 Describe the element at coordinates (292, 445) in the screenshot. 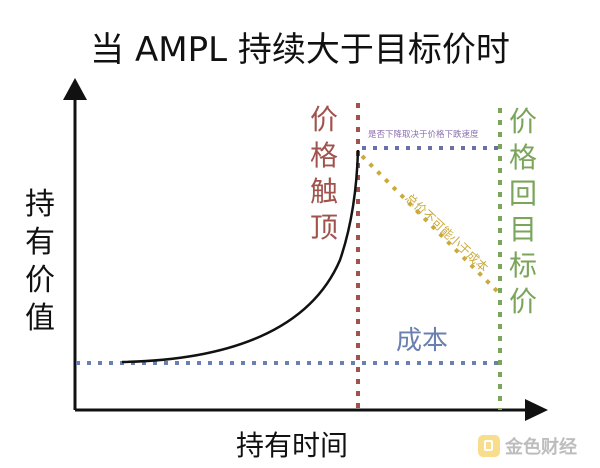

I see `x-axis-label: 持有时间` at that location.